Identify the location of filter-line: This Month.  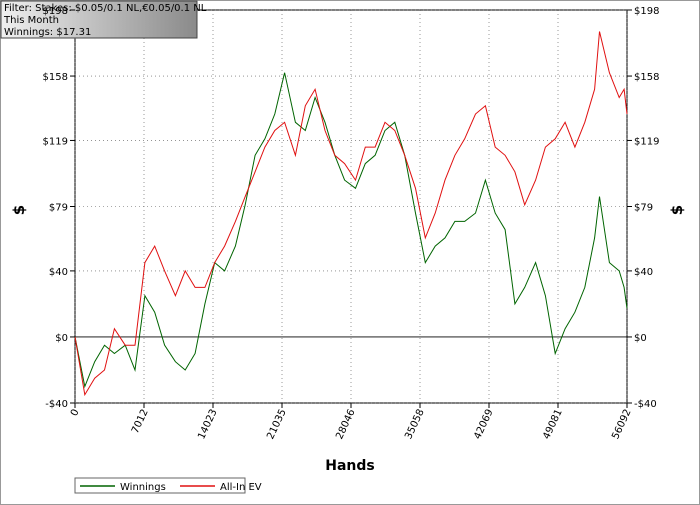
(31, 20).